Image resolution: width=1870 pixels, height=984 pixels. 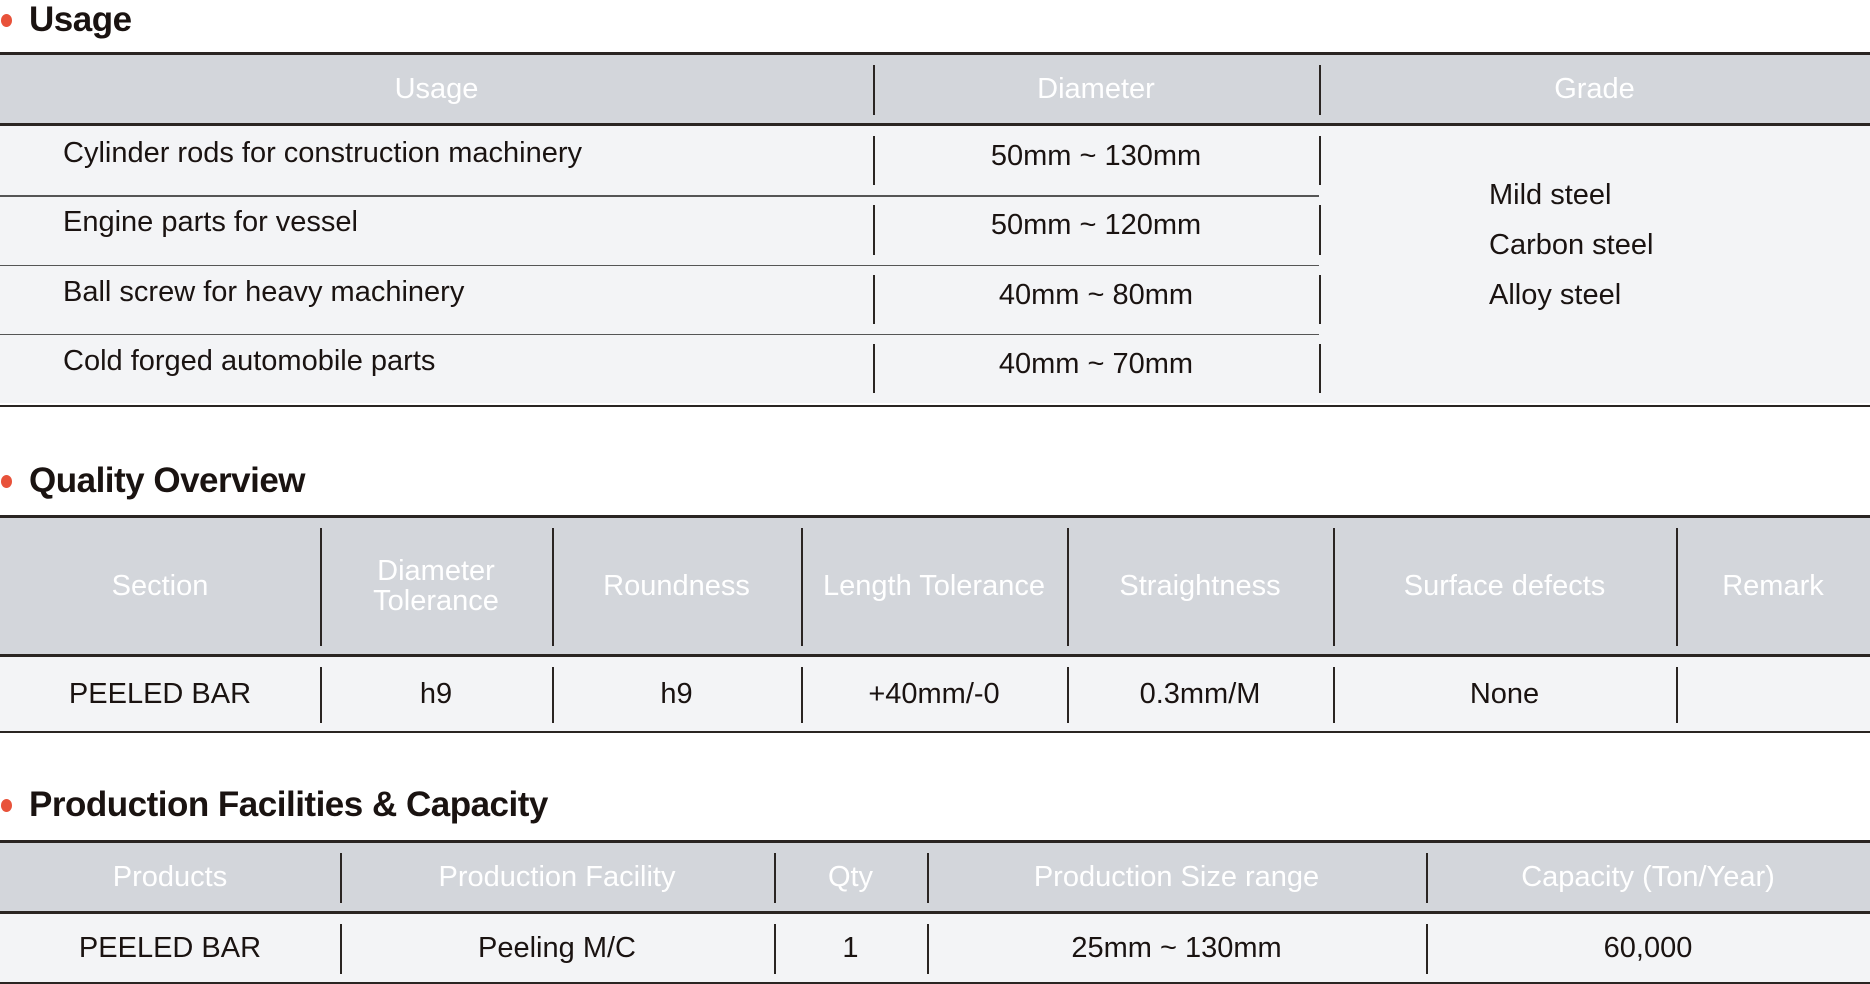 I want to click on data-cell: +40mm/-0, so click(x=934, y=693).